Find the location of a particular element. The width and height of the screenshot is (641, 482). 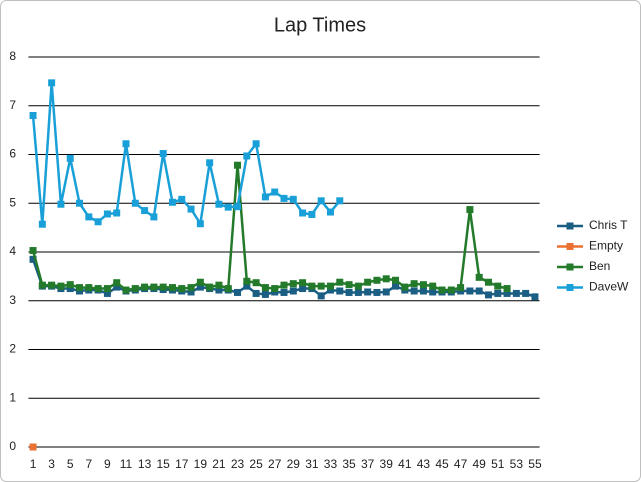

y-tick-label: 2 is located at coordinates (12, 349).